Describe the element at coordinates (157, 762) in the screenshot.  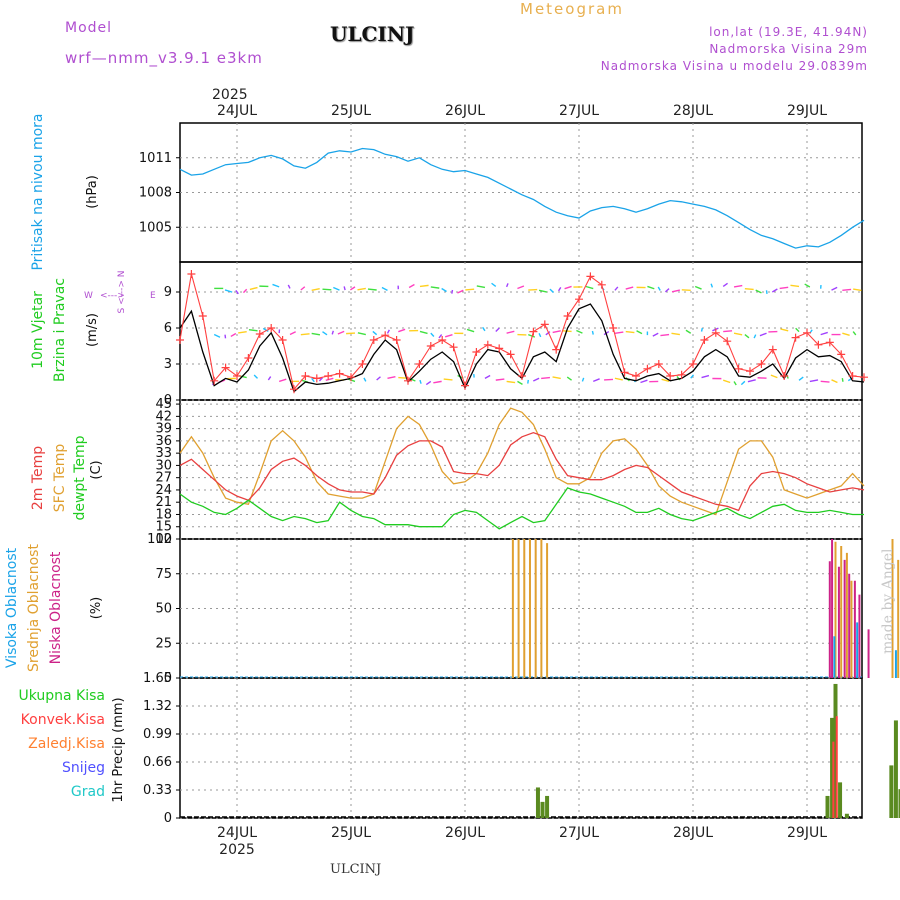
I see `ytick-precipitation-0.66: 0.66` at that location.